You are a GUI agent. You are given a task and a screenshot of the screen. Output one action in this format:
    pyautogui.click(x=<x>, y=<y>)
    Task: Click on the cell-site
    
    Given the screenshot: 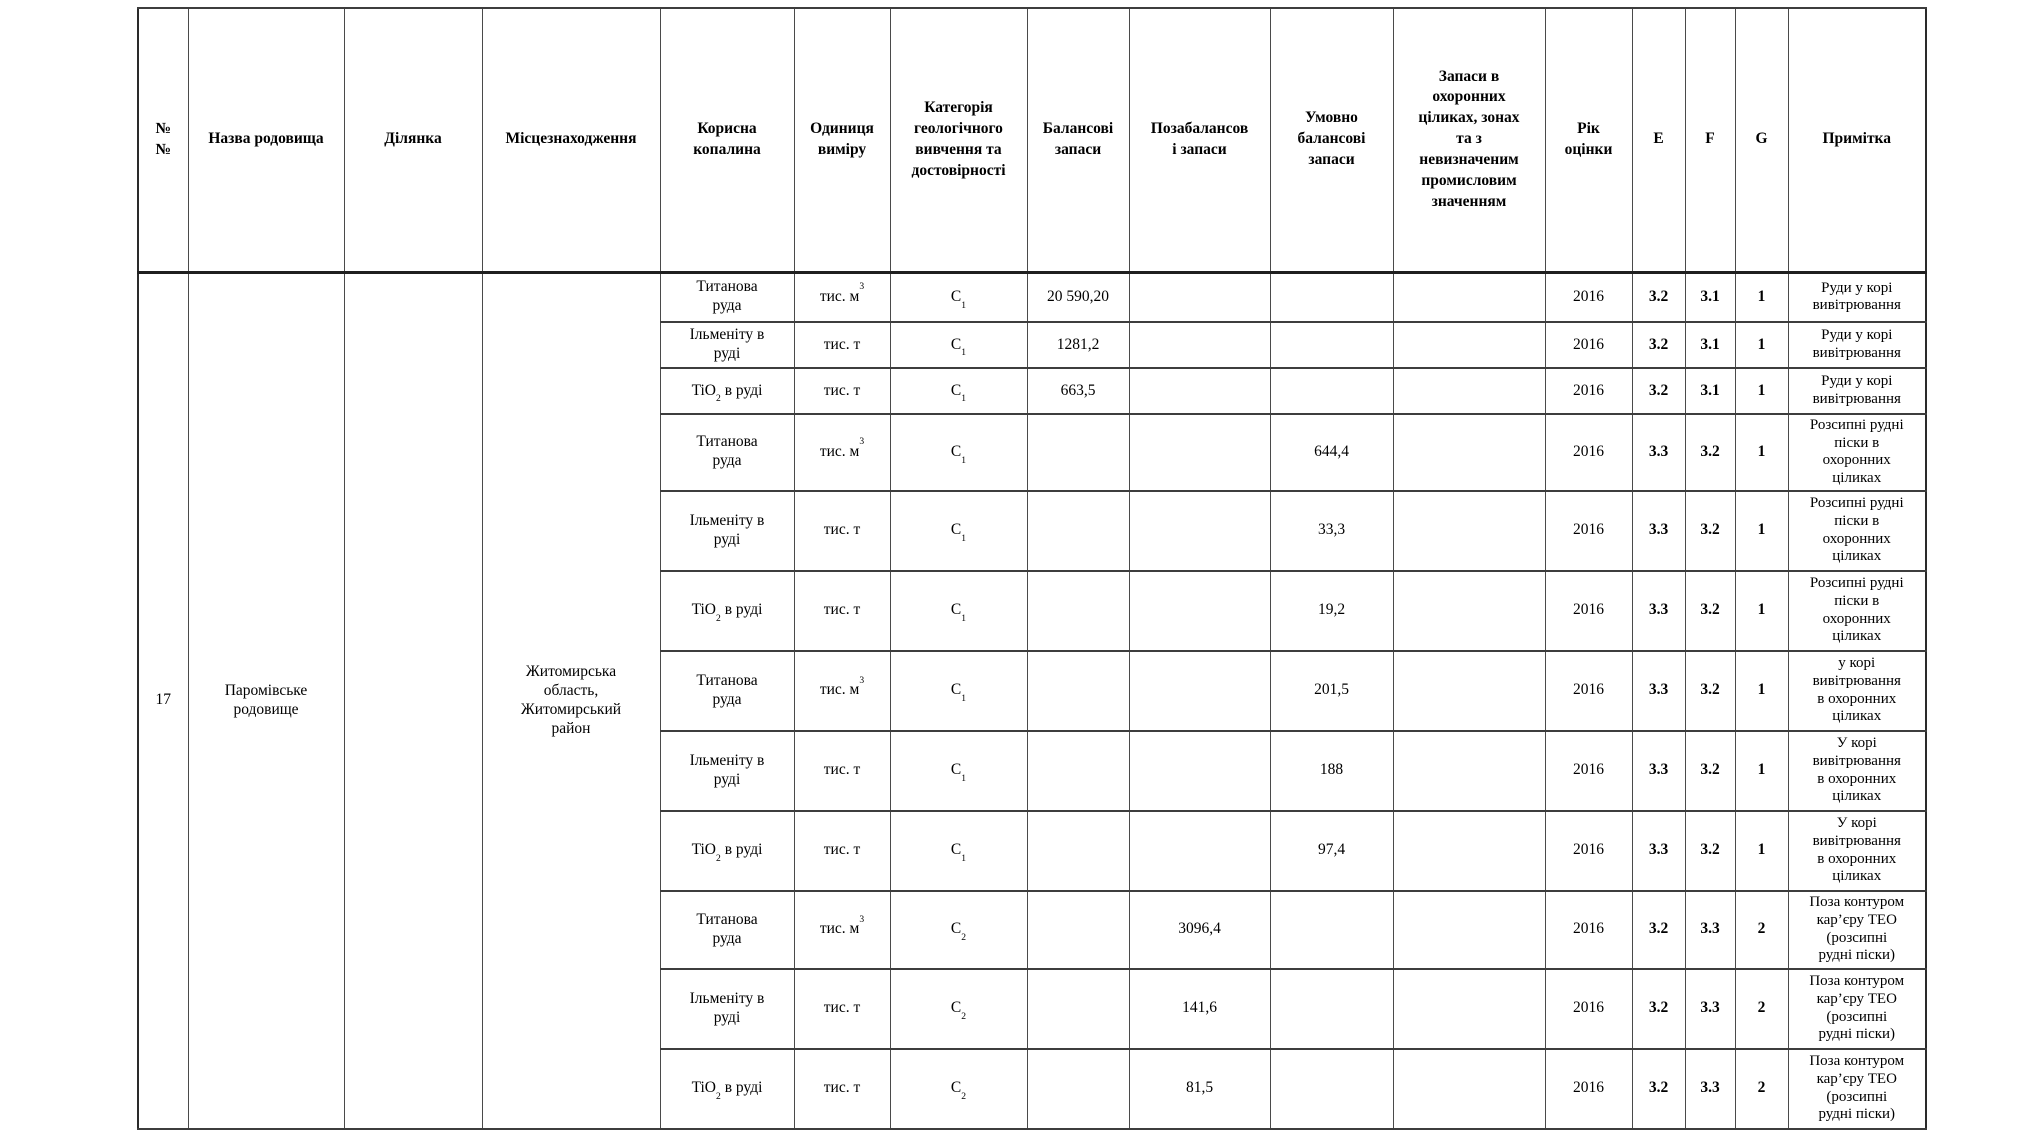 What is the action you would take?
    pyautogui.click(x=413, y=700)
    